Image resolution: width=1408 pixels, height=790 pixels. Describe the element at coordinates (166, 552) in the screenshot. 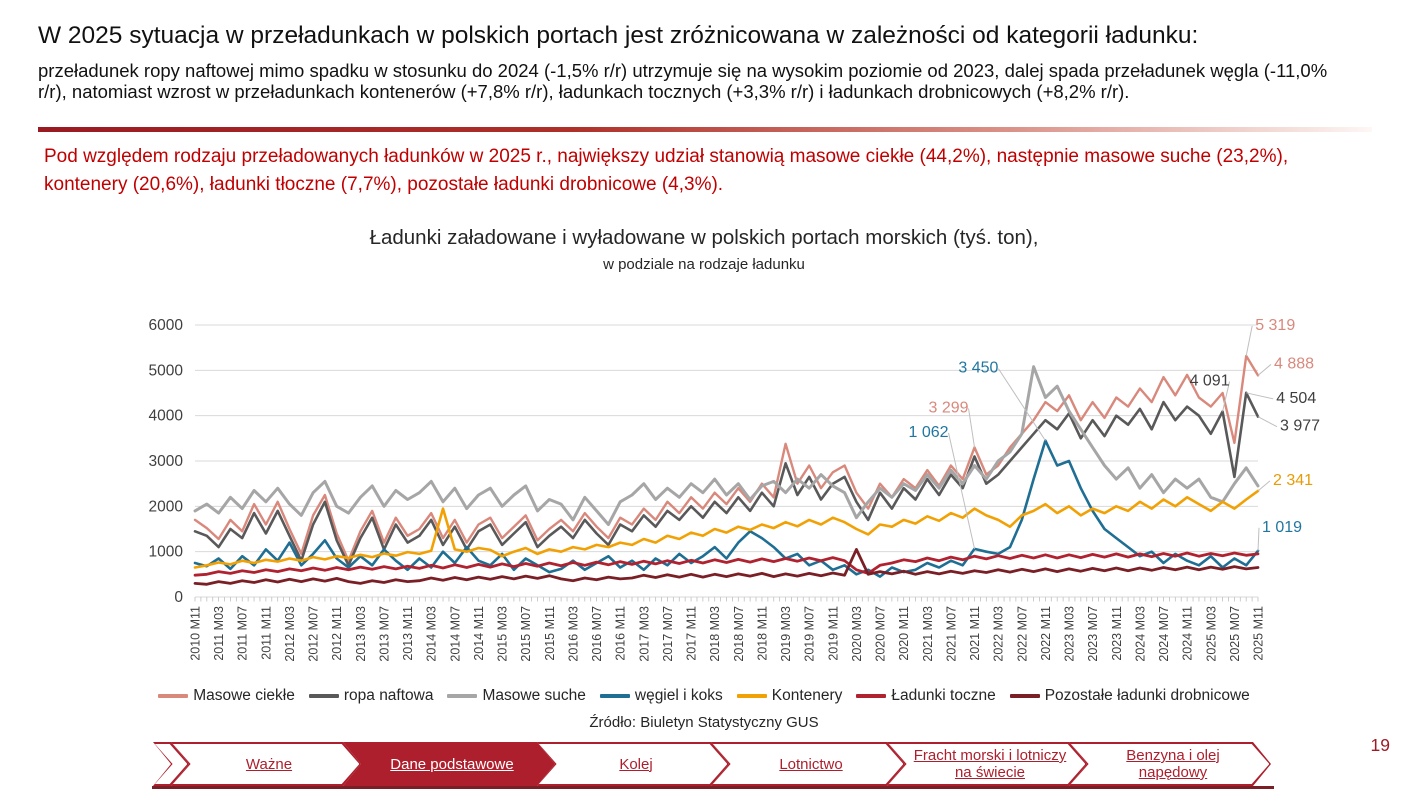

I see `y-axis-tick-label: 1000` at that location.